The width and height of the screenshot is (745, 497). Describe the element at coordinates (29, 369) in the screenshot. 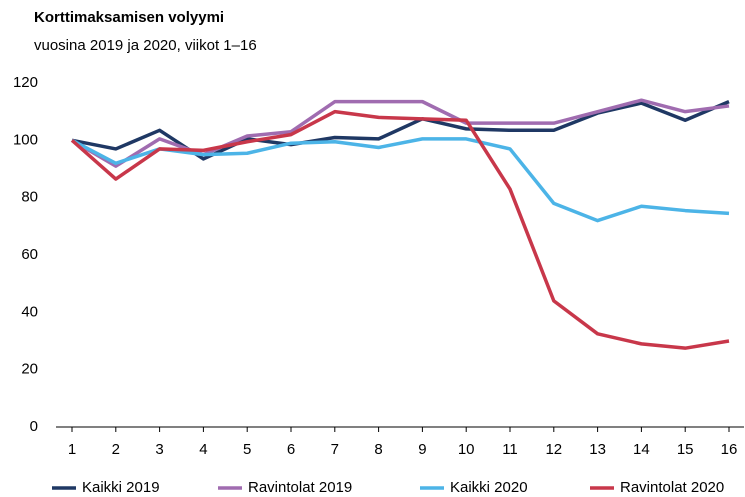

I see `y-tick-label: 20` at that location.